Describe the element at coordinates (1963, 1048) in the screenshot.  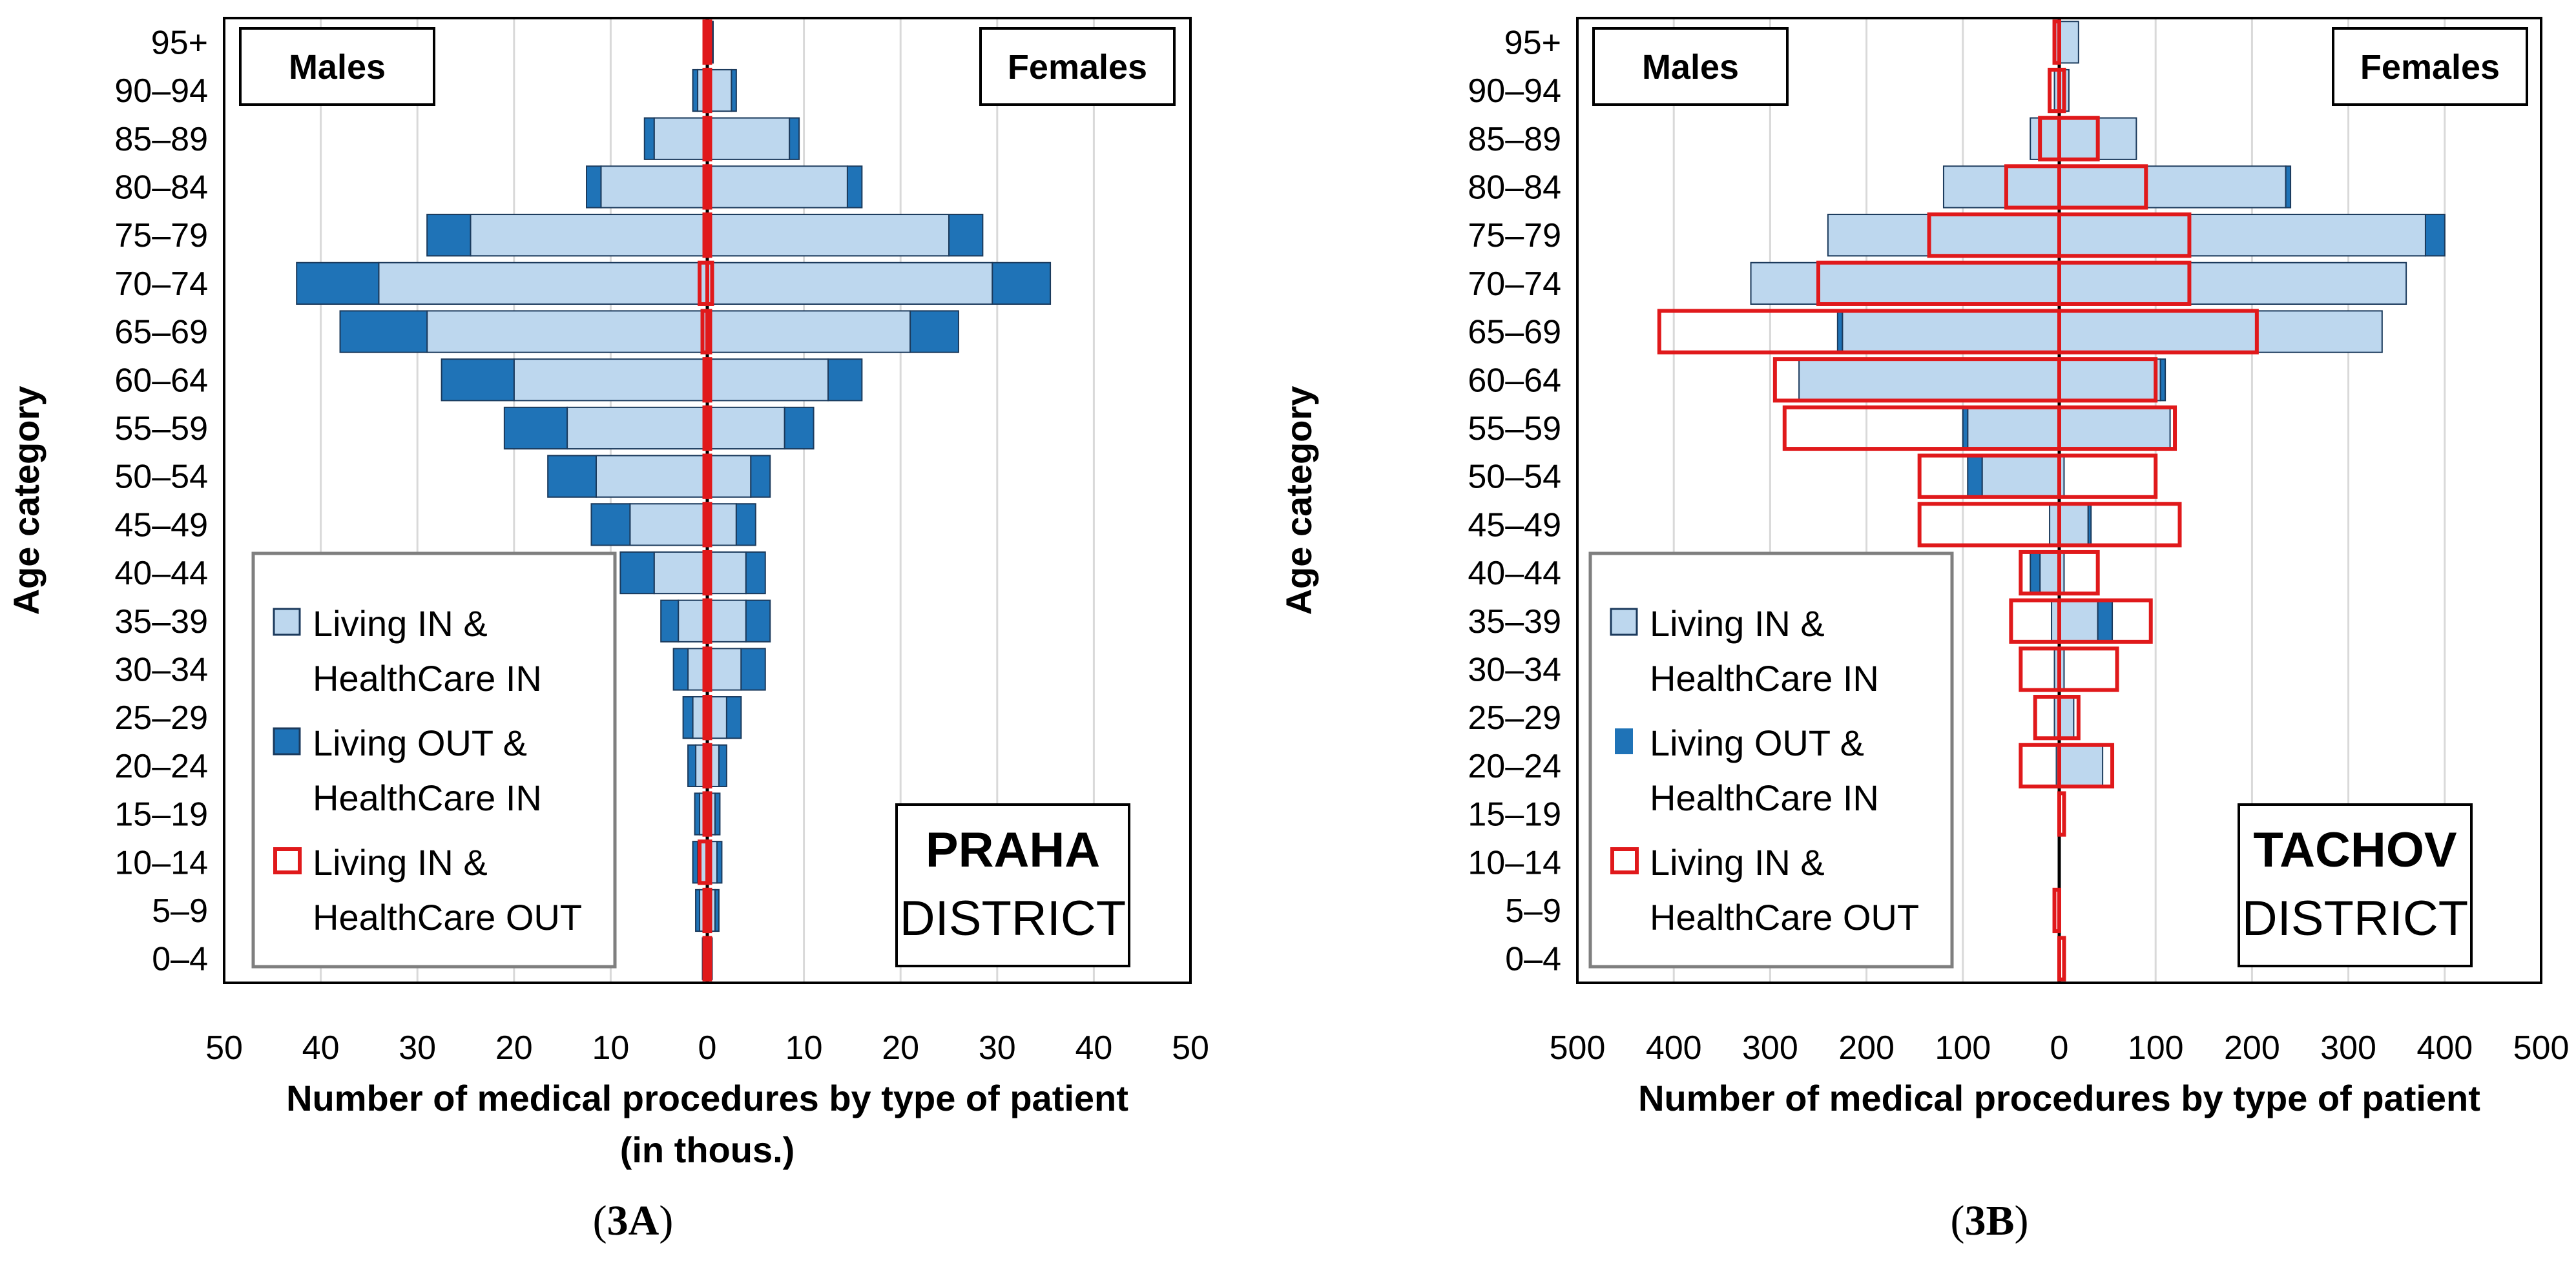
I see `x-tick-label: 100` at that location.